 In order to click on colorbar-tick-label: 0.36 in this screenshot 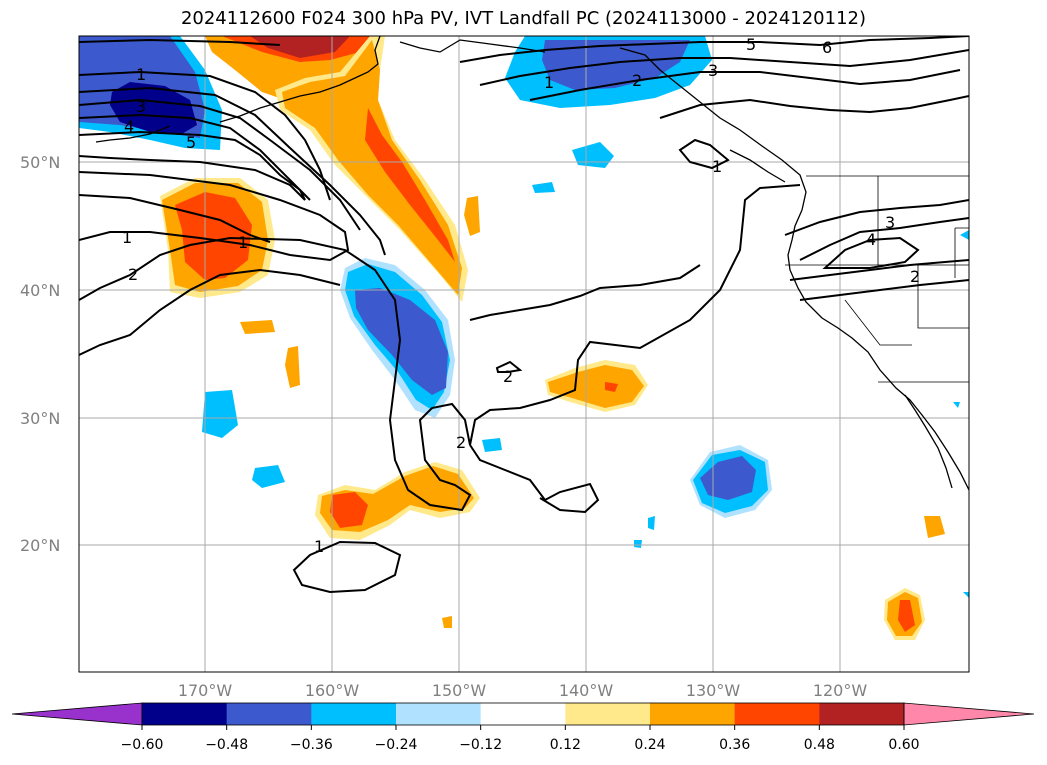, I will do `click(734, 745)`.